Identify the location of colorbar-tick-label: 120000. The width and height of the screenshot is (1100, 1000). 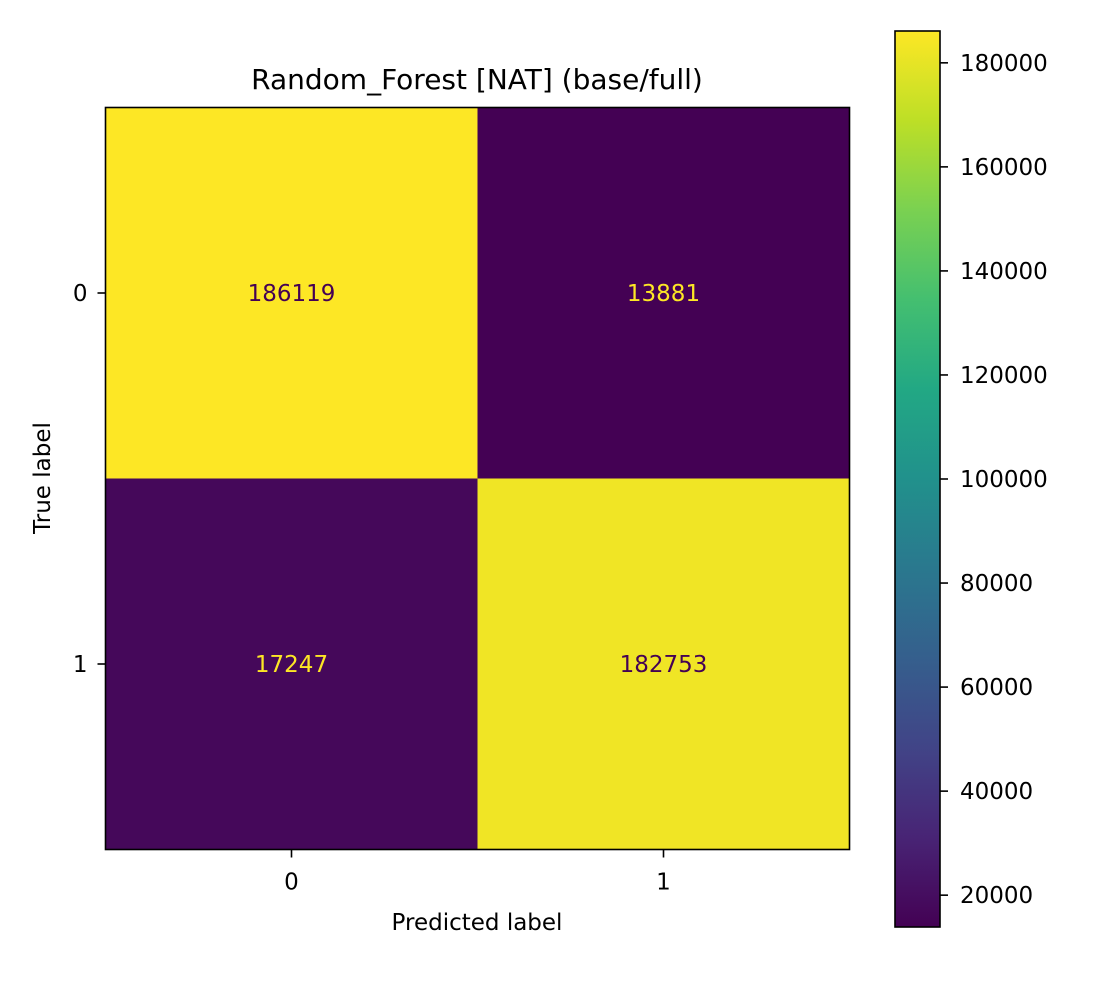
(1004, 376).